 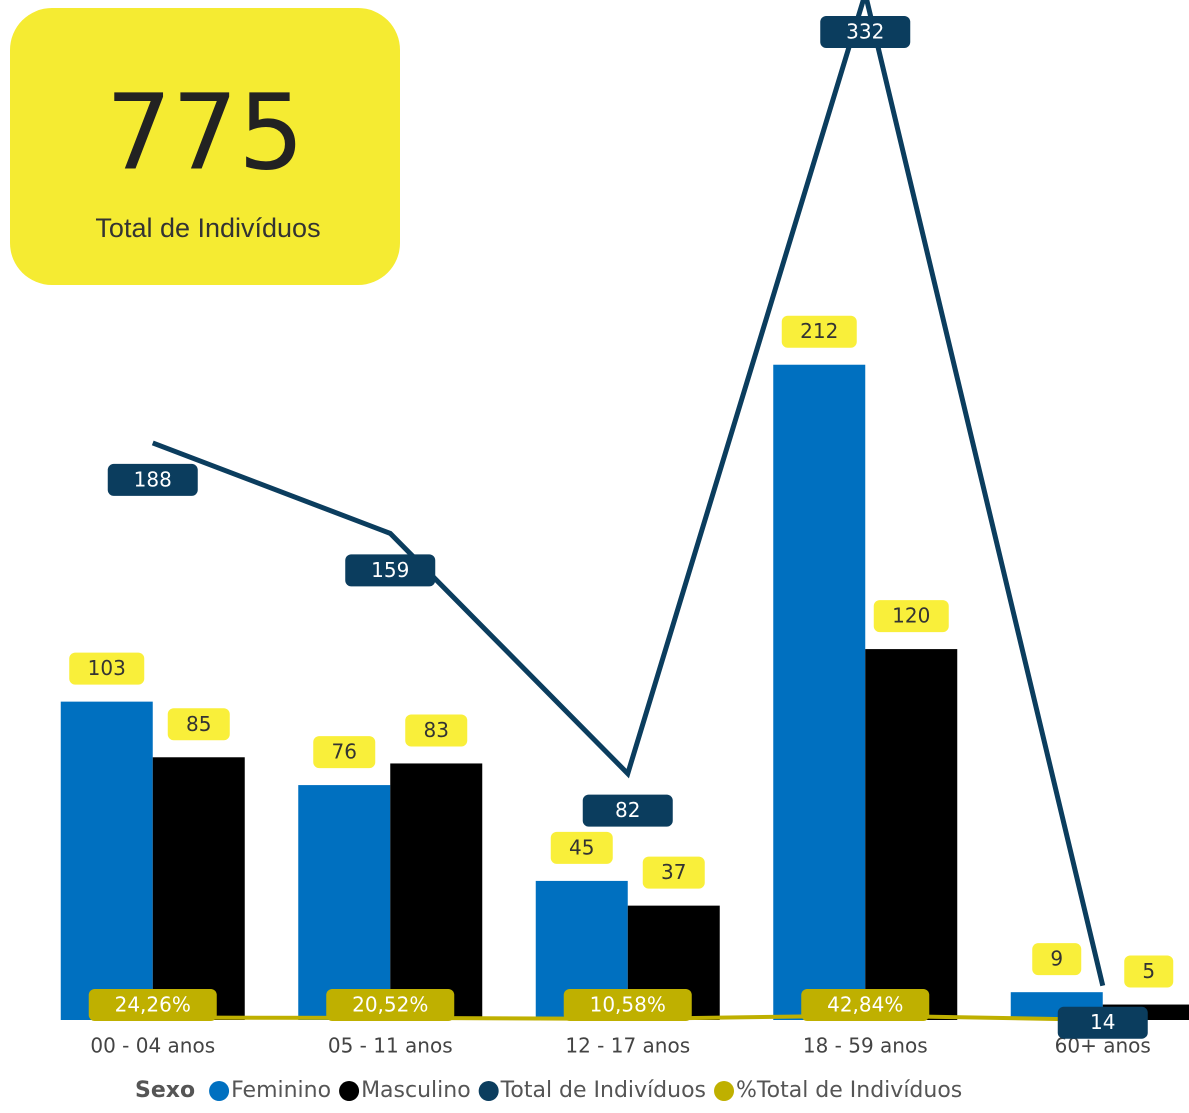 I want to click on bar-label: 83, so click(x=436, y=730).